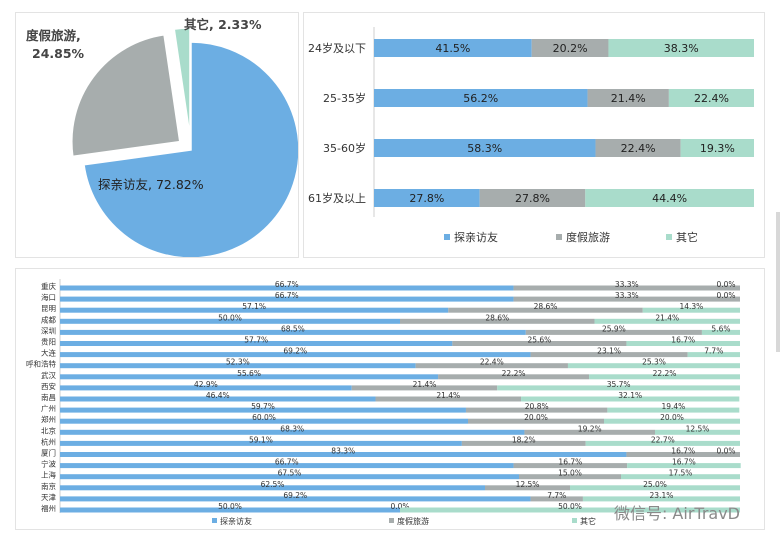 The height and width of the screenshot is (546, 780). I want to click on city-bar-value: 20.8%, so click(537, 406).